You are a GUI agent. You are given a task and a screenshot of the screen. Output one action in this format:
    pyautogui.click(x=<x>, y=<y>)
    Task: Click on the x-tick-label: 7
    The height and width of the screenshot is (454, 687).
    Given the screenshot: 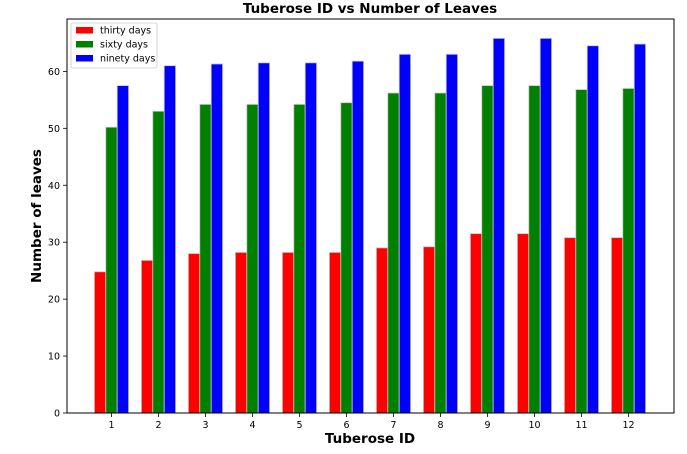 What is the action you would take?
    pyautogui.click(x=393, y=425)
    